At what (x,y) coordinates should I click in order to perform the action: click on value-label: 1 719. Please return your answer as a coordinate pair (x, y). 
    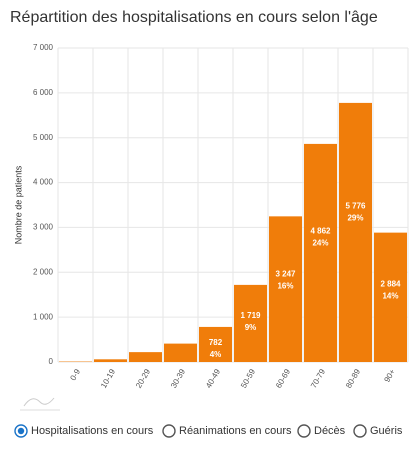
    Looking at the image, I should click on (250, 315).